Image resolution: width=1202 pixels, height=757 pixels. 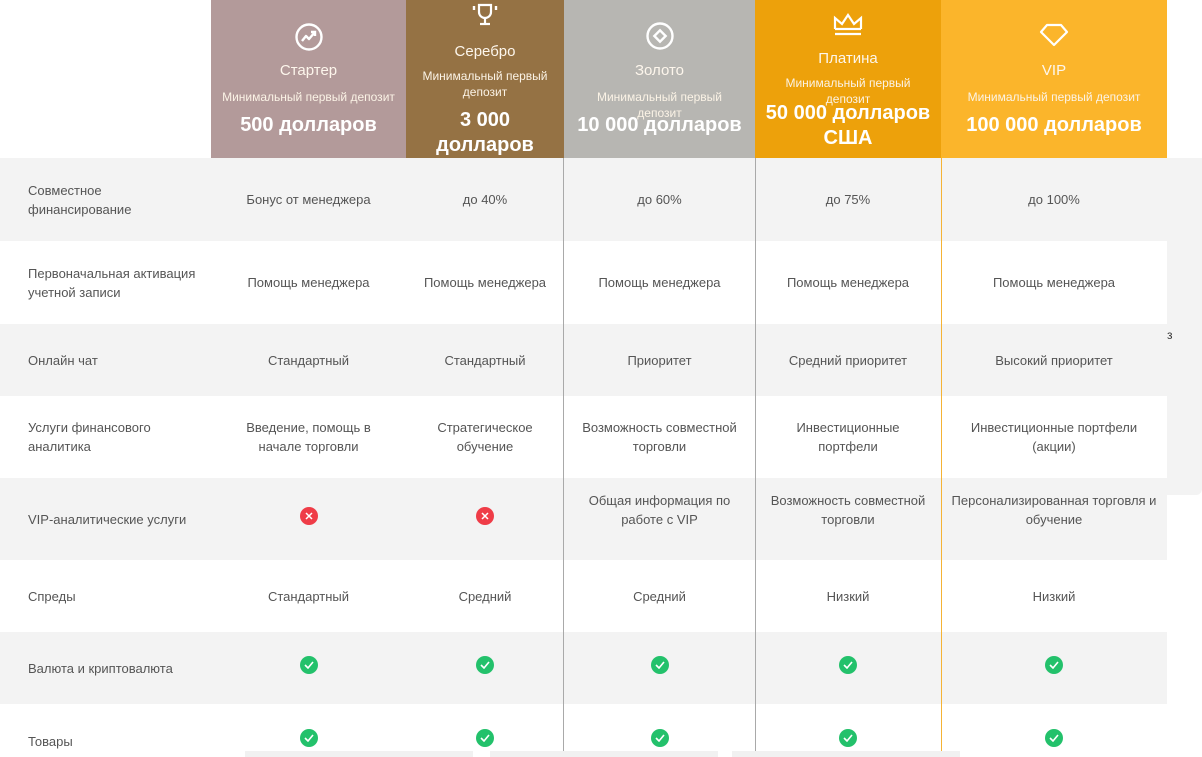 What do you see at coordinates (1170, 335) in the screenshot?
I see `stray-text: з` at bounding box center [1170, 335].